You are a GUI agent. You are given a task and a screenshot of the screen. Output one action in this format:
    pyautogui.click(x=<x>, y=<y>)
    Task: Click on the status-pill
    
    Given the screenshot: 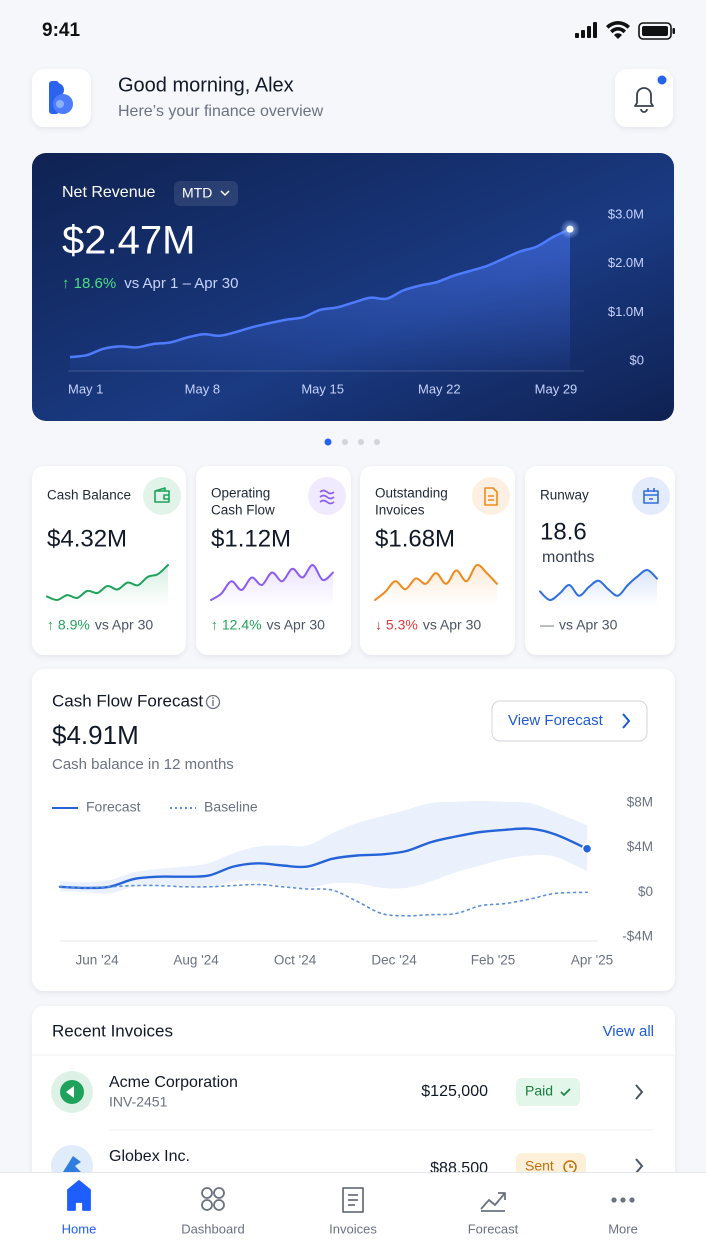 What is the action you would take?
    pyautogui.click(x=548, y=1092)
    